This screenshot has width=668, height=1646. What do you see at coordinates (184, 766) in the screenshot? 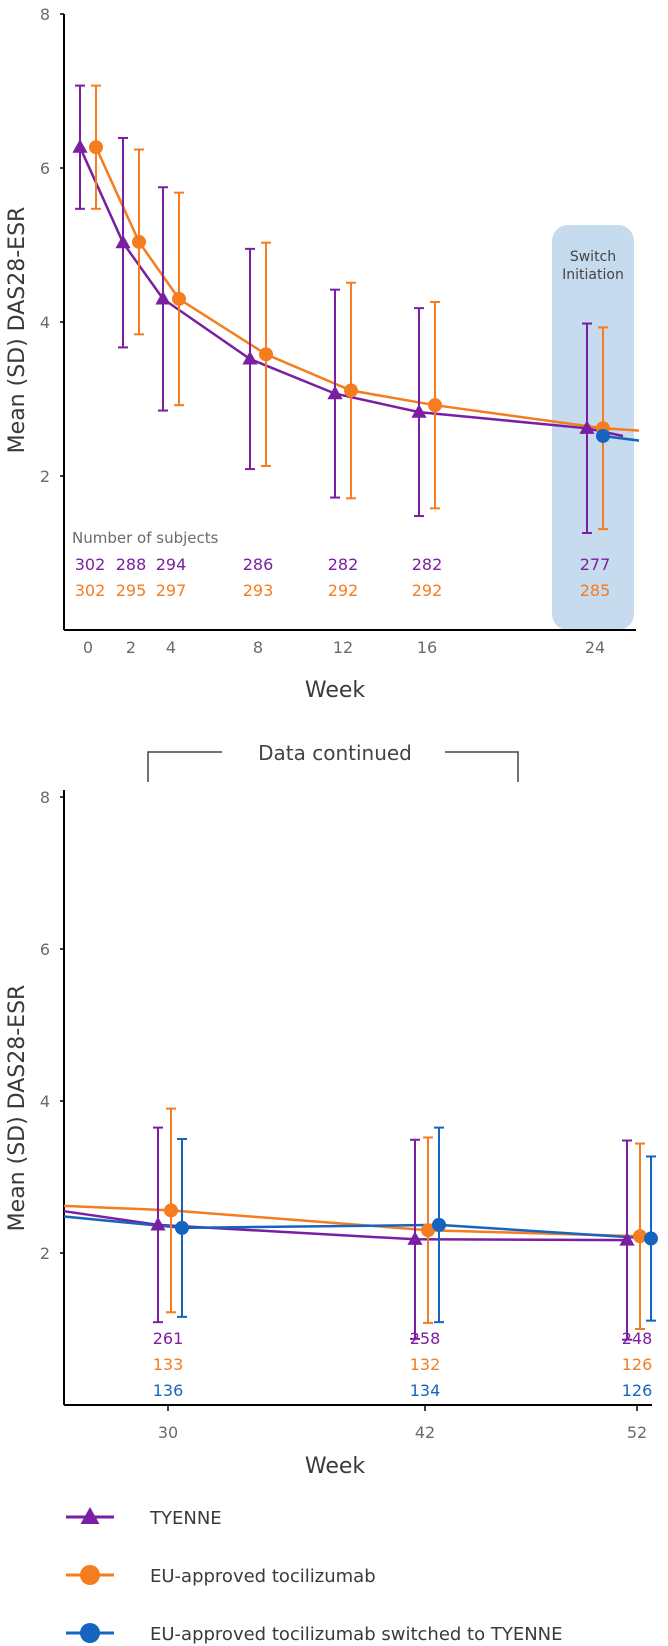
I see `bracket-left` at bounding box center [184, 766].